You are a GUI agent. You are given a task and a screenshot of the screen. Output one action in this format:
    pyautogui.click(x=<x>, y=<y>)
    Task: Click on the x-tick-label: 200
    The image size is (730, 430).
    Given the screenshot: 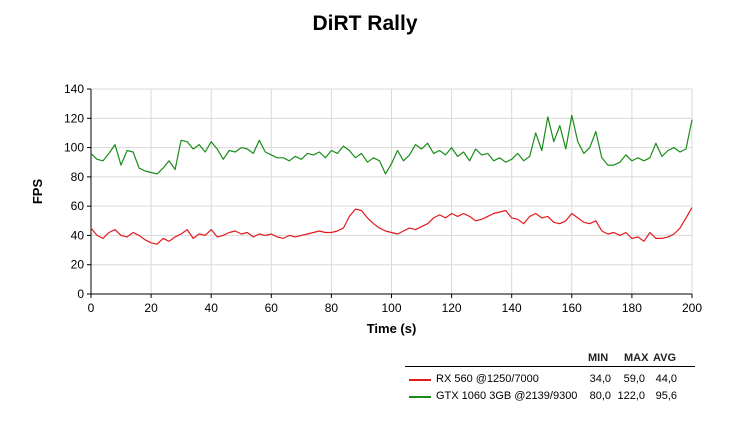 What is the action you would take?
    pyautogui.click(x=692, y=308)
    